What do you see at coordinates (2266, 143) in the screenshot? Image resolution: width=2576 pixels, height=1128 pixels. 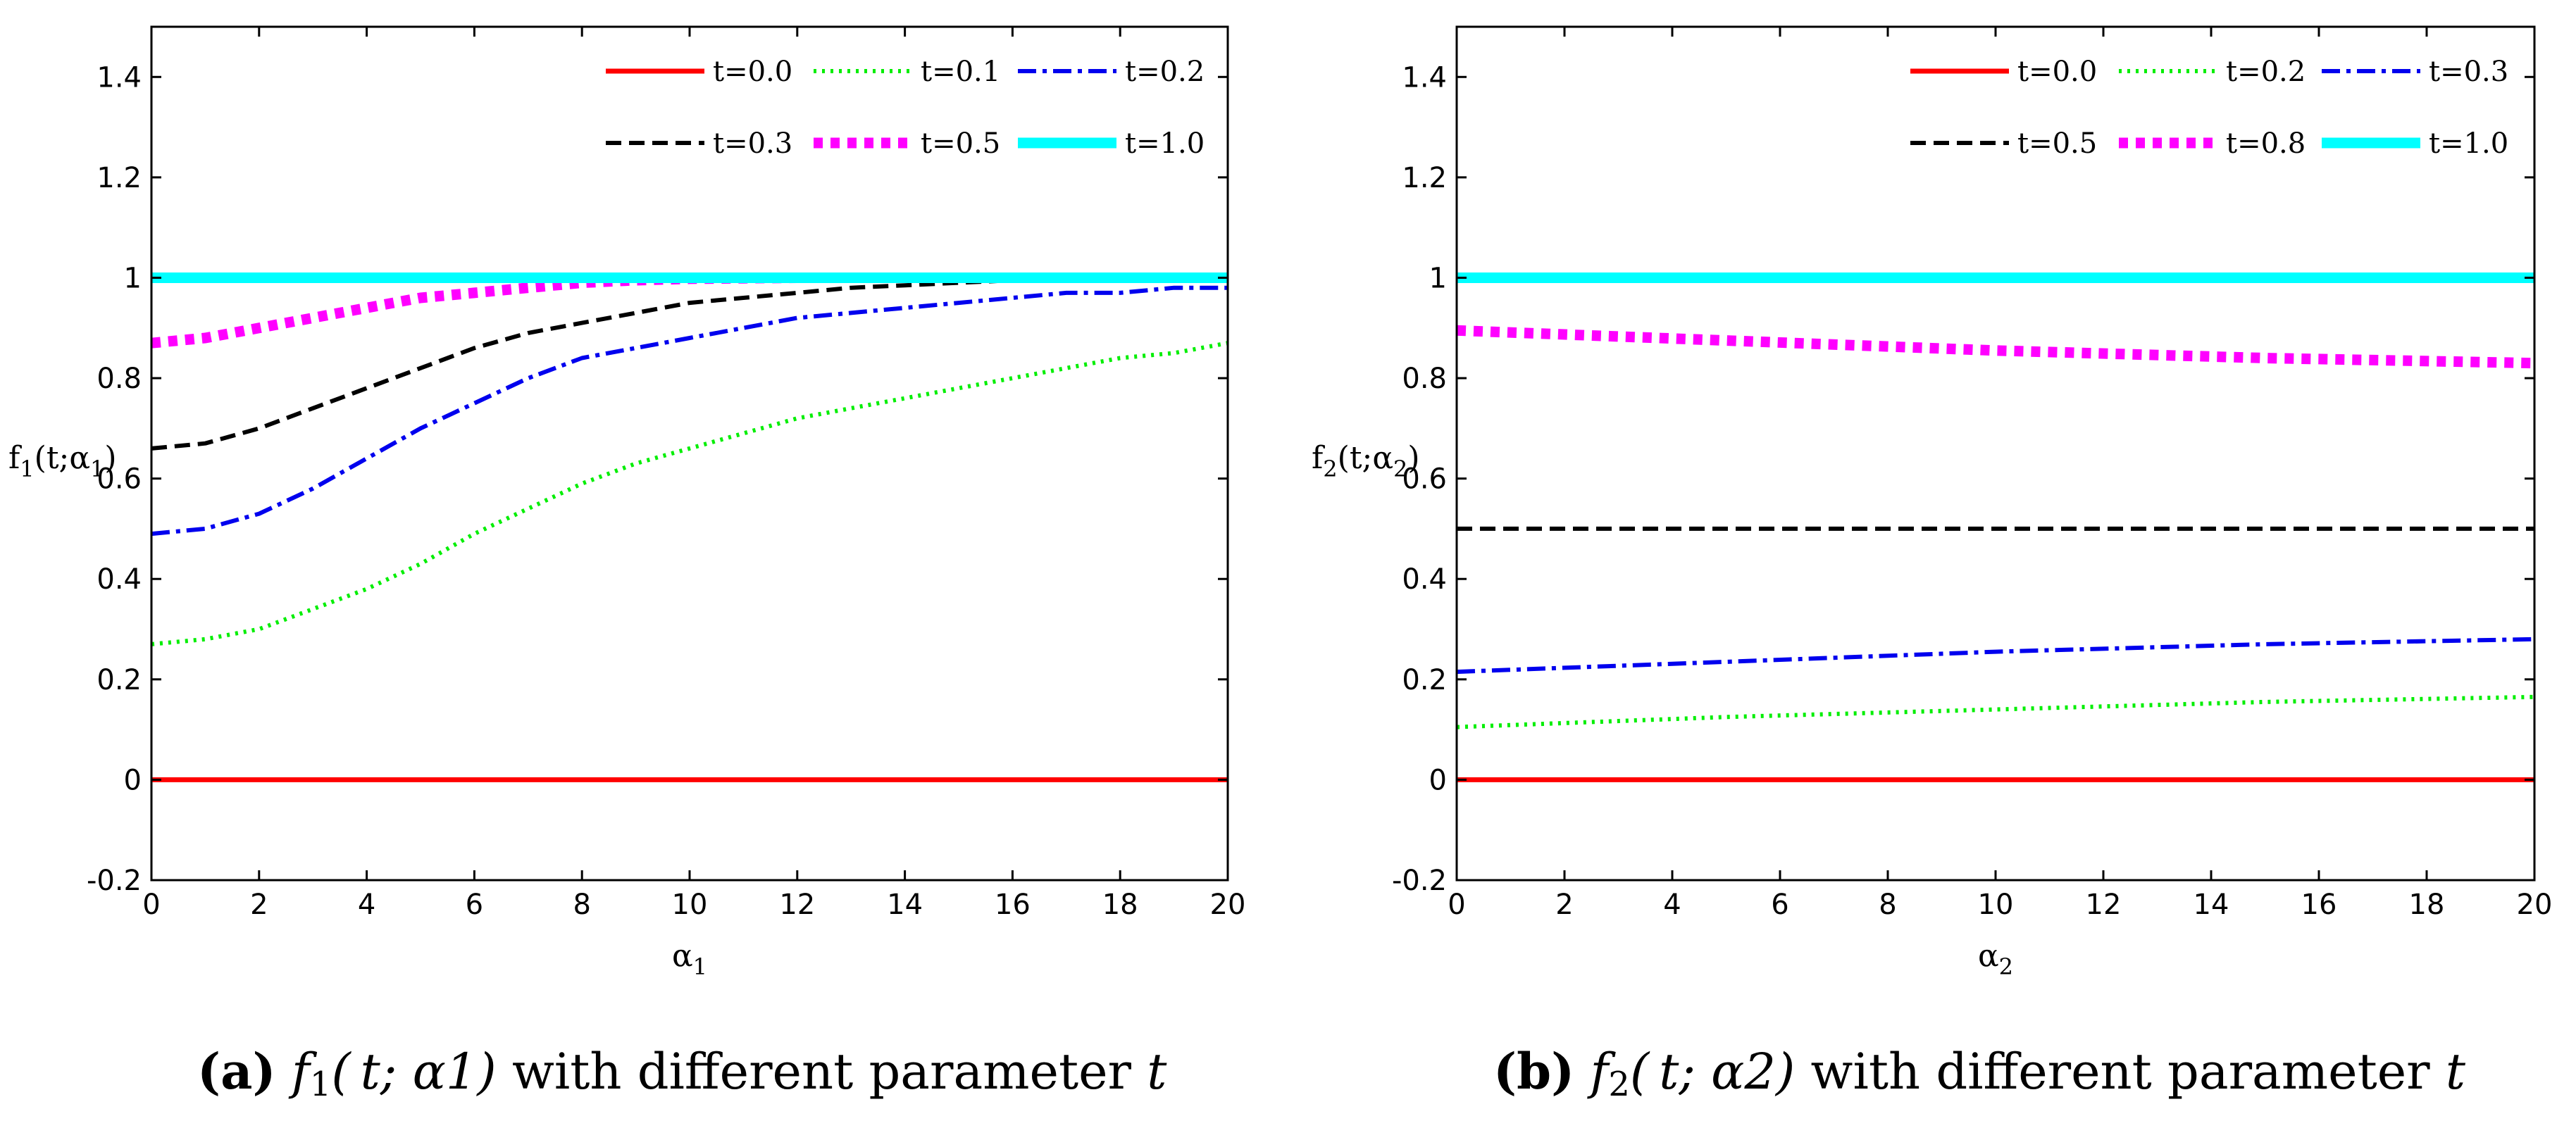 I see `legend-label: t=0.8` at bounding box center [2266, 143].